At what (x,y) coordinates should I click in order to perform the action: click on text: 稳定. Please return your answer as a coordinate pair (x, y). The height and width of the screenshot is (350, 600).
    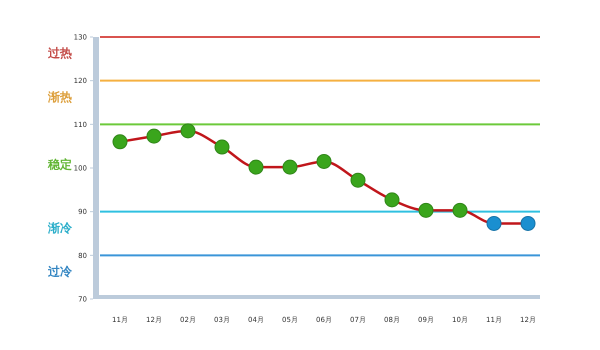
    Looking at the image, I should click on (59, 165).